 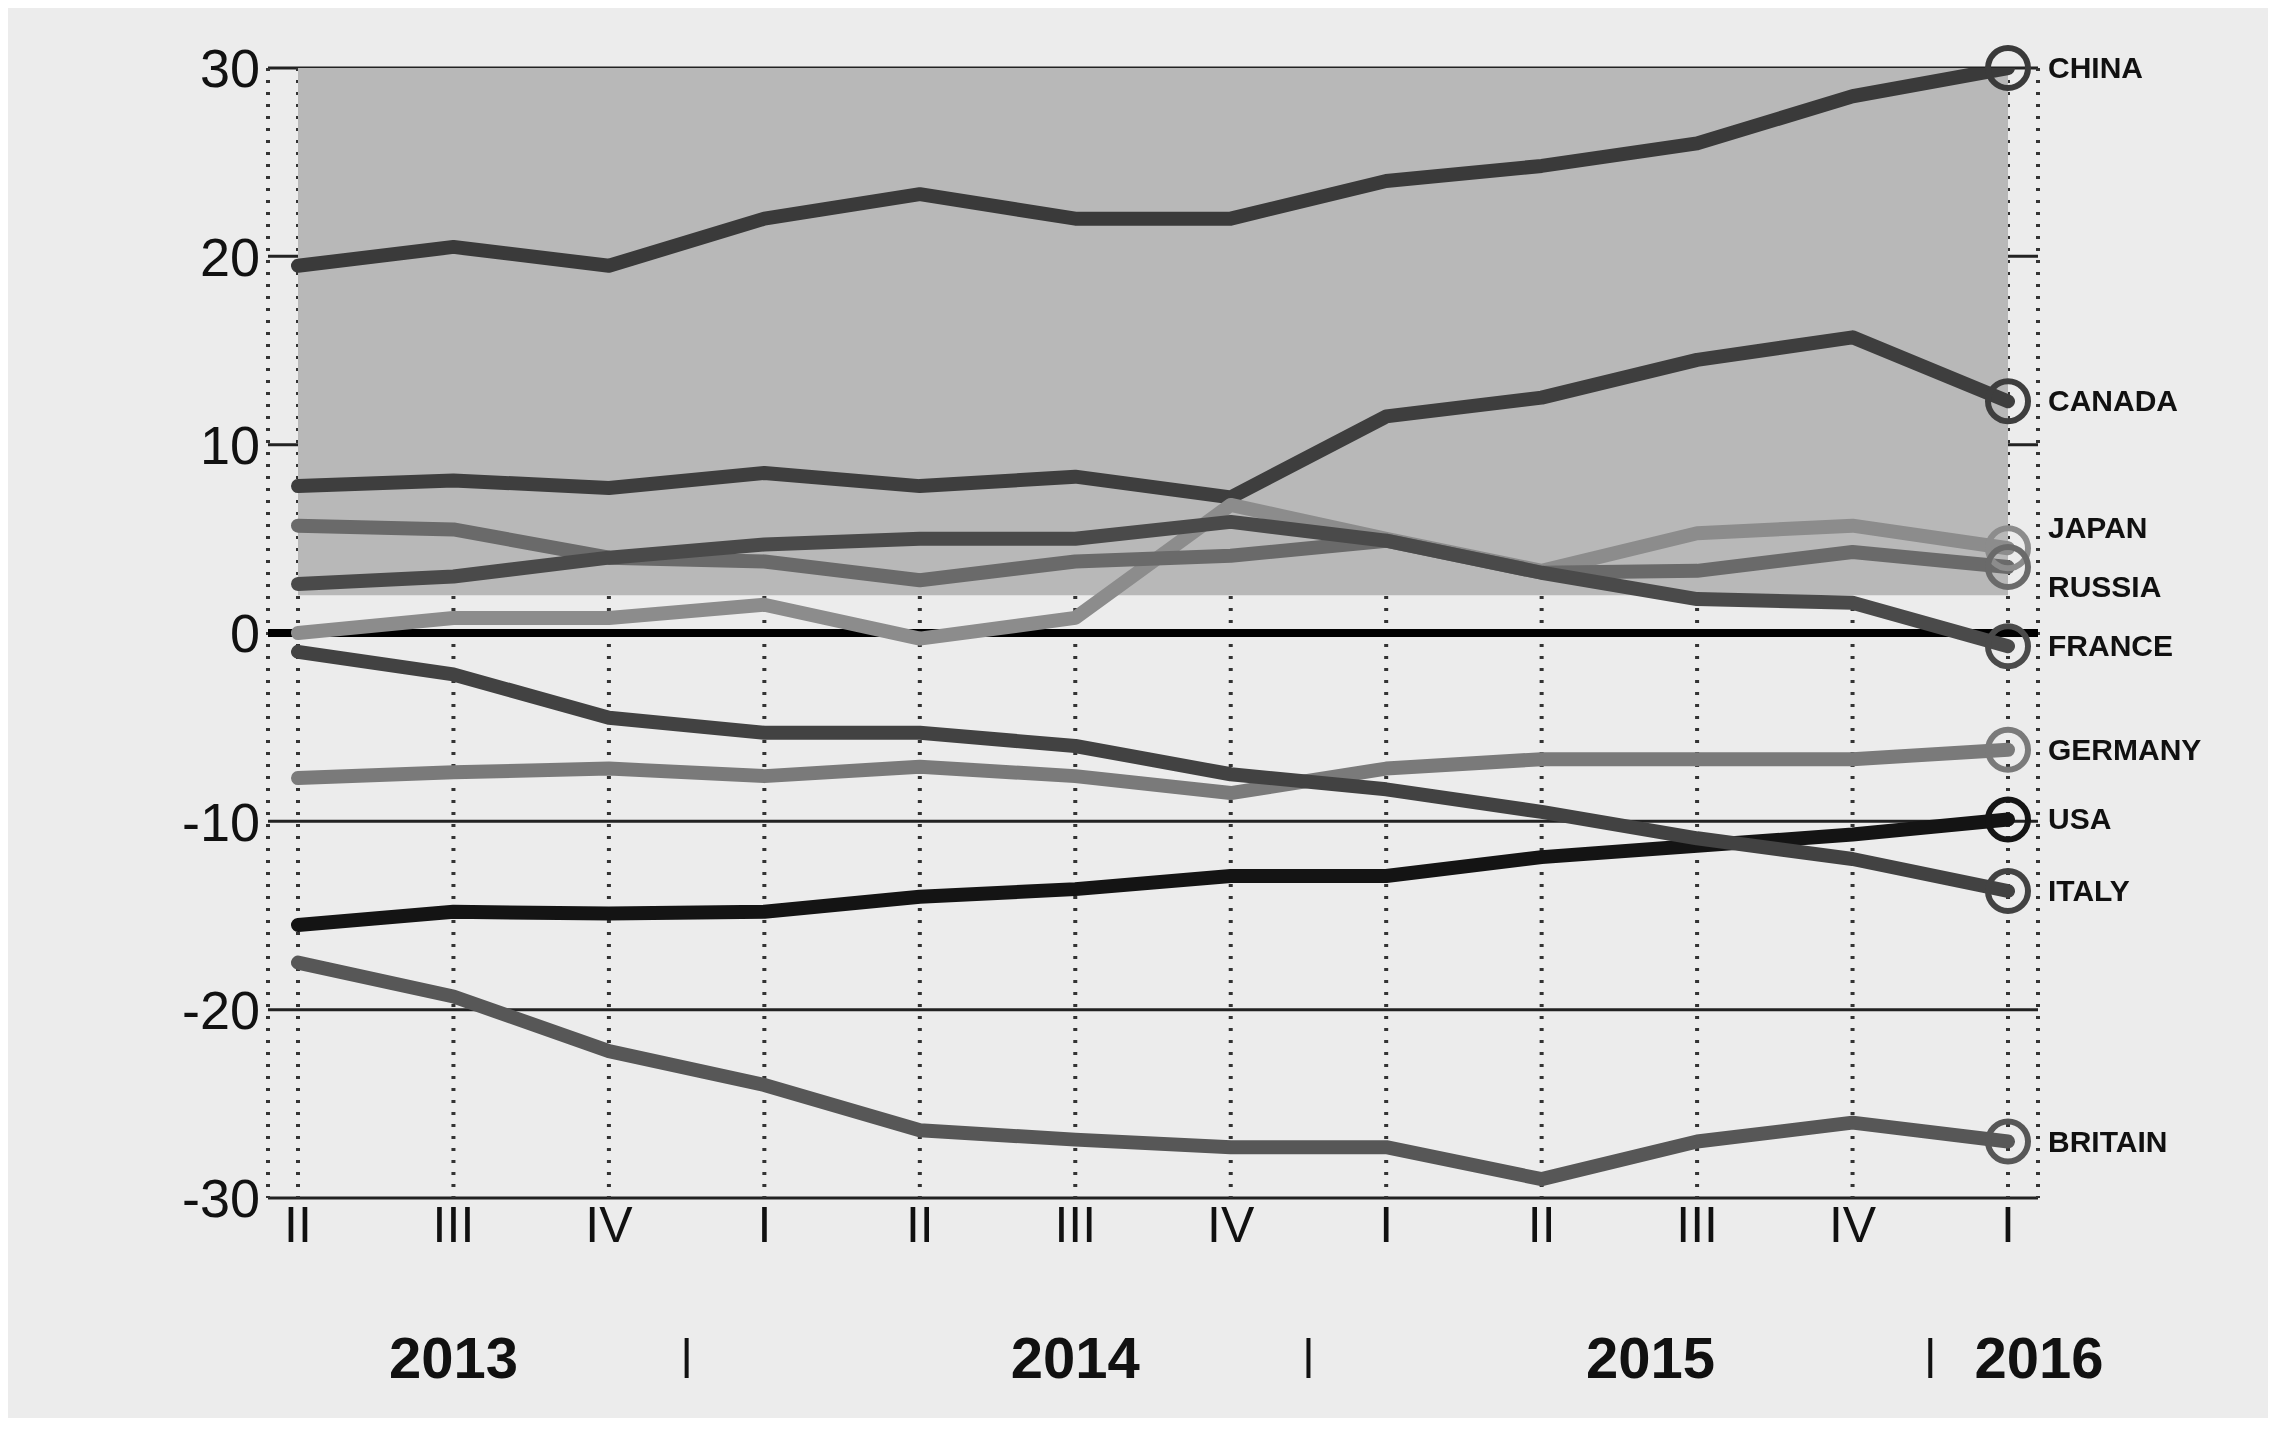 What do you see at coordinates (220, 1009) in the screenshot?
I see `y-tick-label: -20` at bounding box center [220, 1009].